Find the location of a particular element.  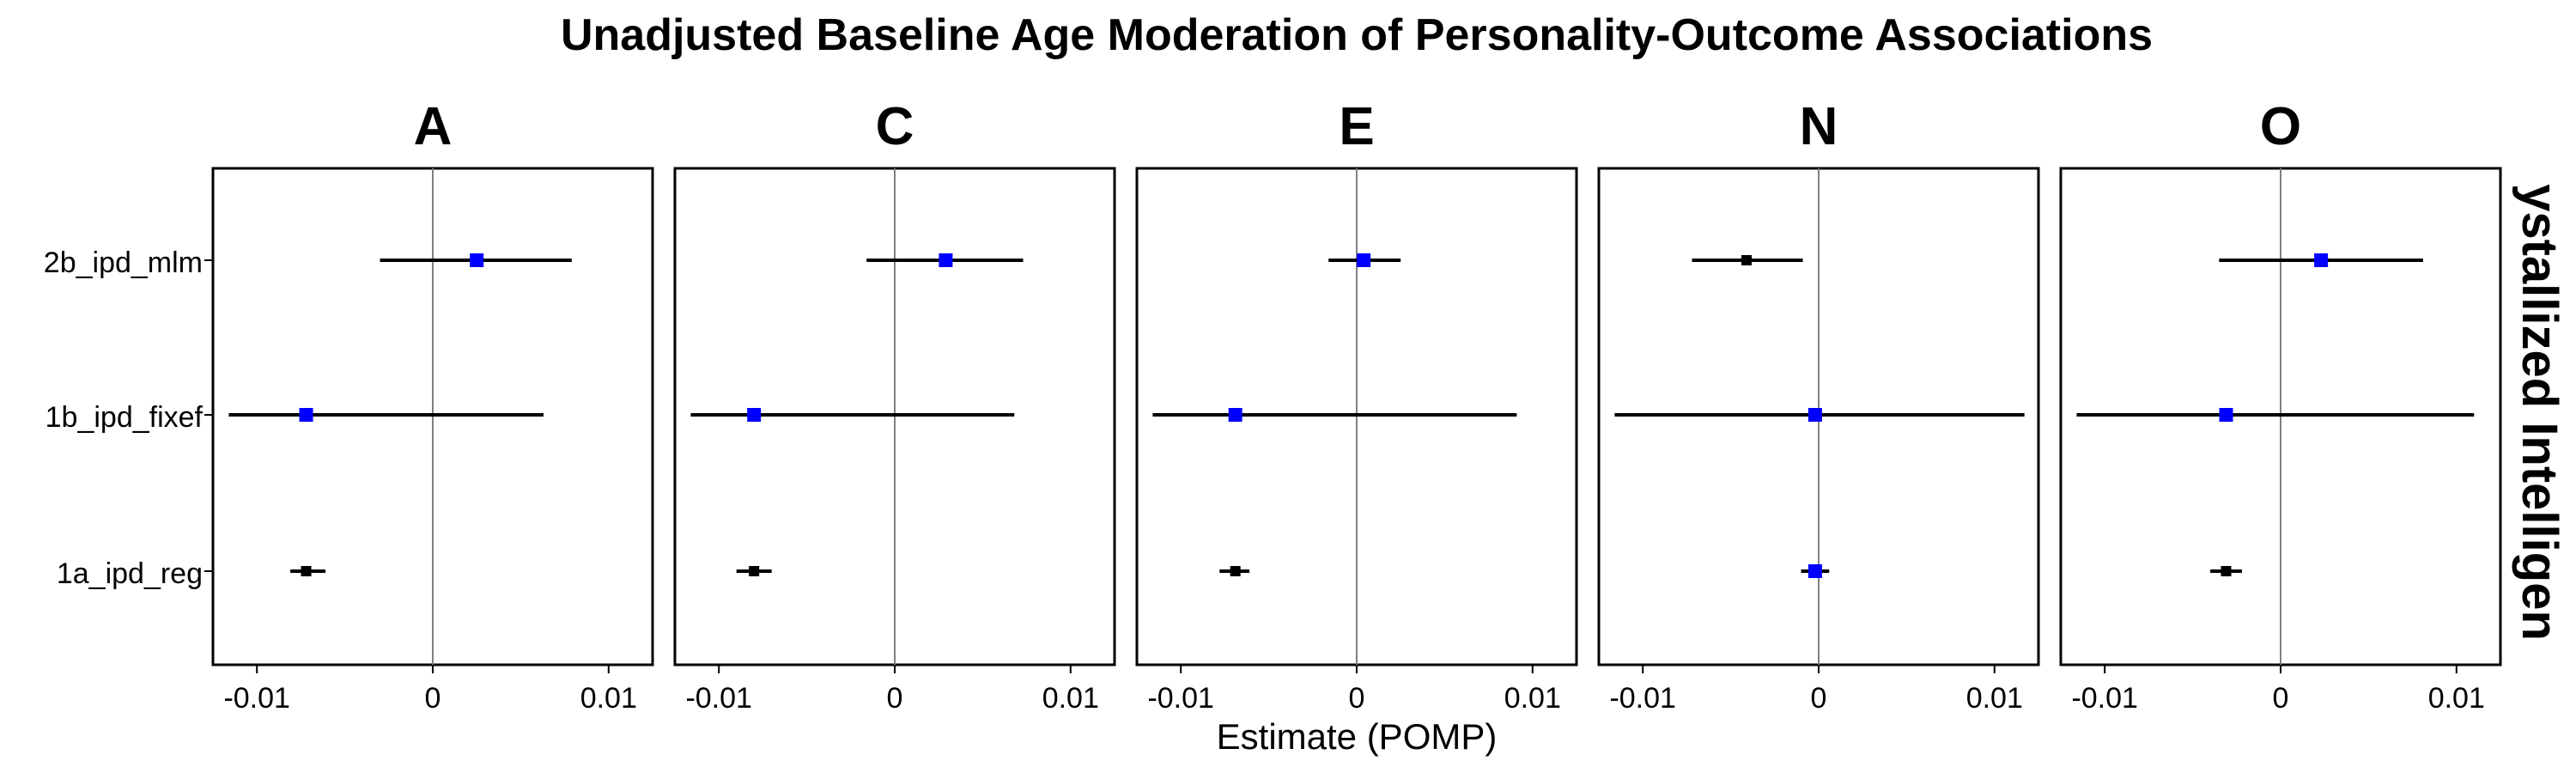

y-axis-labels: 2b_ipd_mlm 1b_ipd_fixef 1a_ipd_reg is located at coordinates (128, 418).